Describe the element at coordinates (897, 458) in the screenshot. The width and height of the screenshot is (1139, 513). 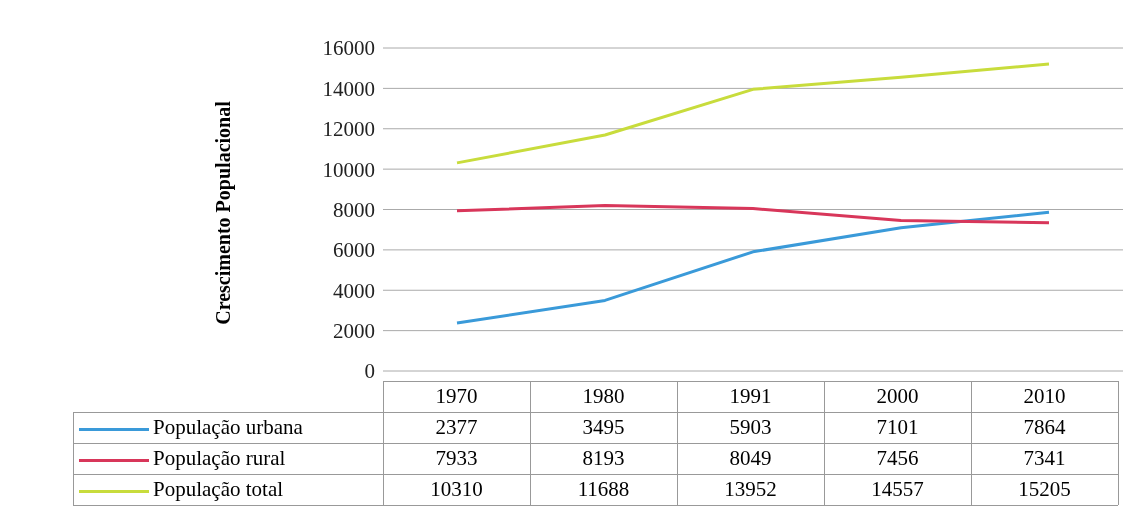
I see `data-label: 7456` at that location.